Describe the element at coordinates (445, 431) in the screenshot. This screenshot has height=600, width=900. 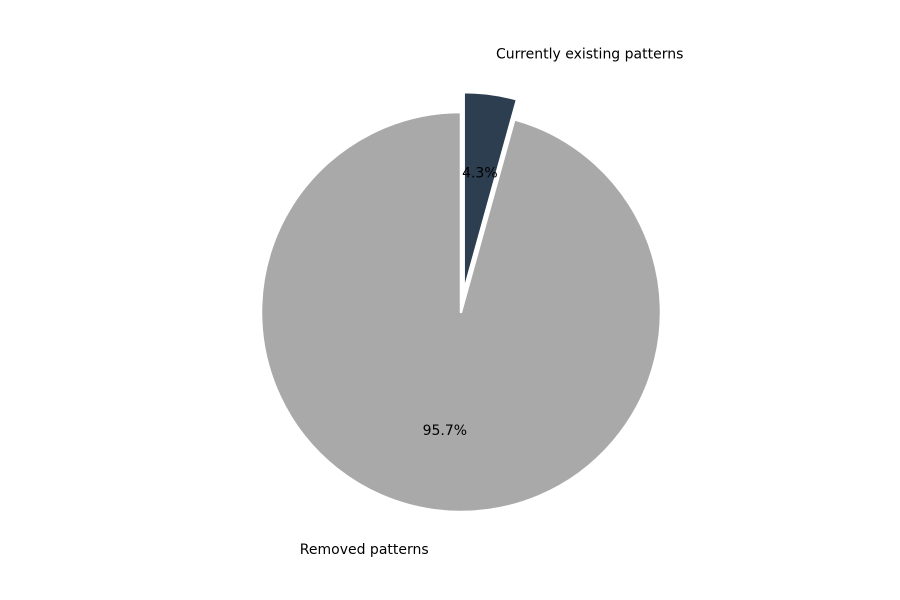
I see `pie-pct-label-1: 95.7%` at that location.